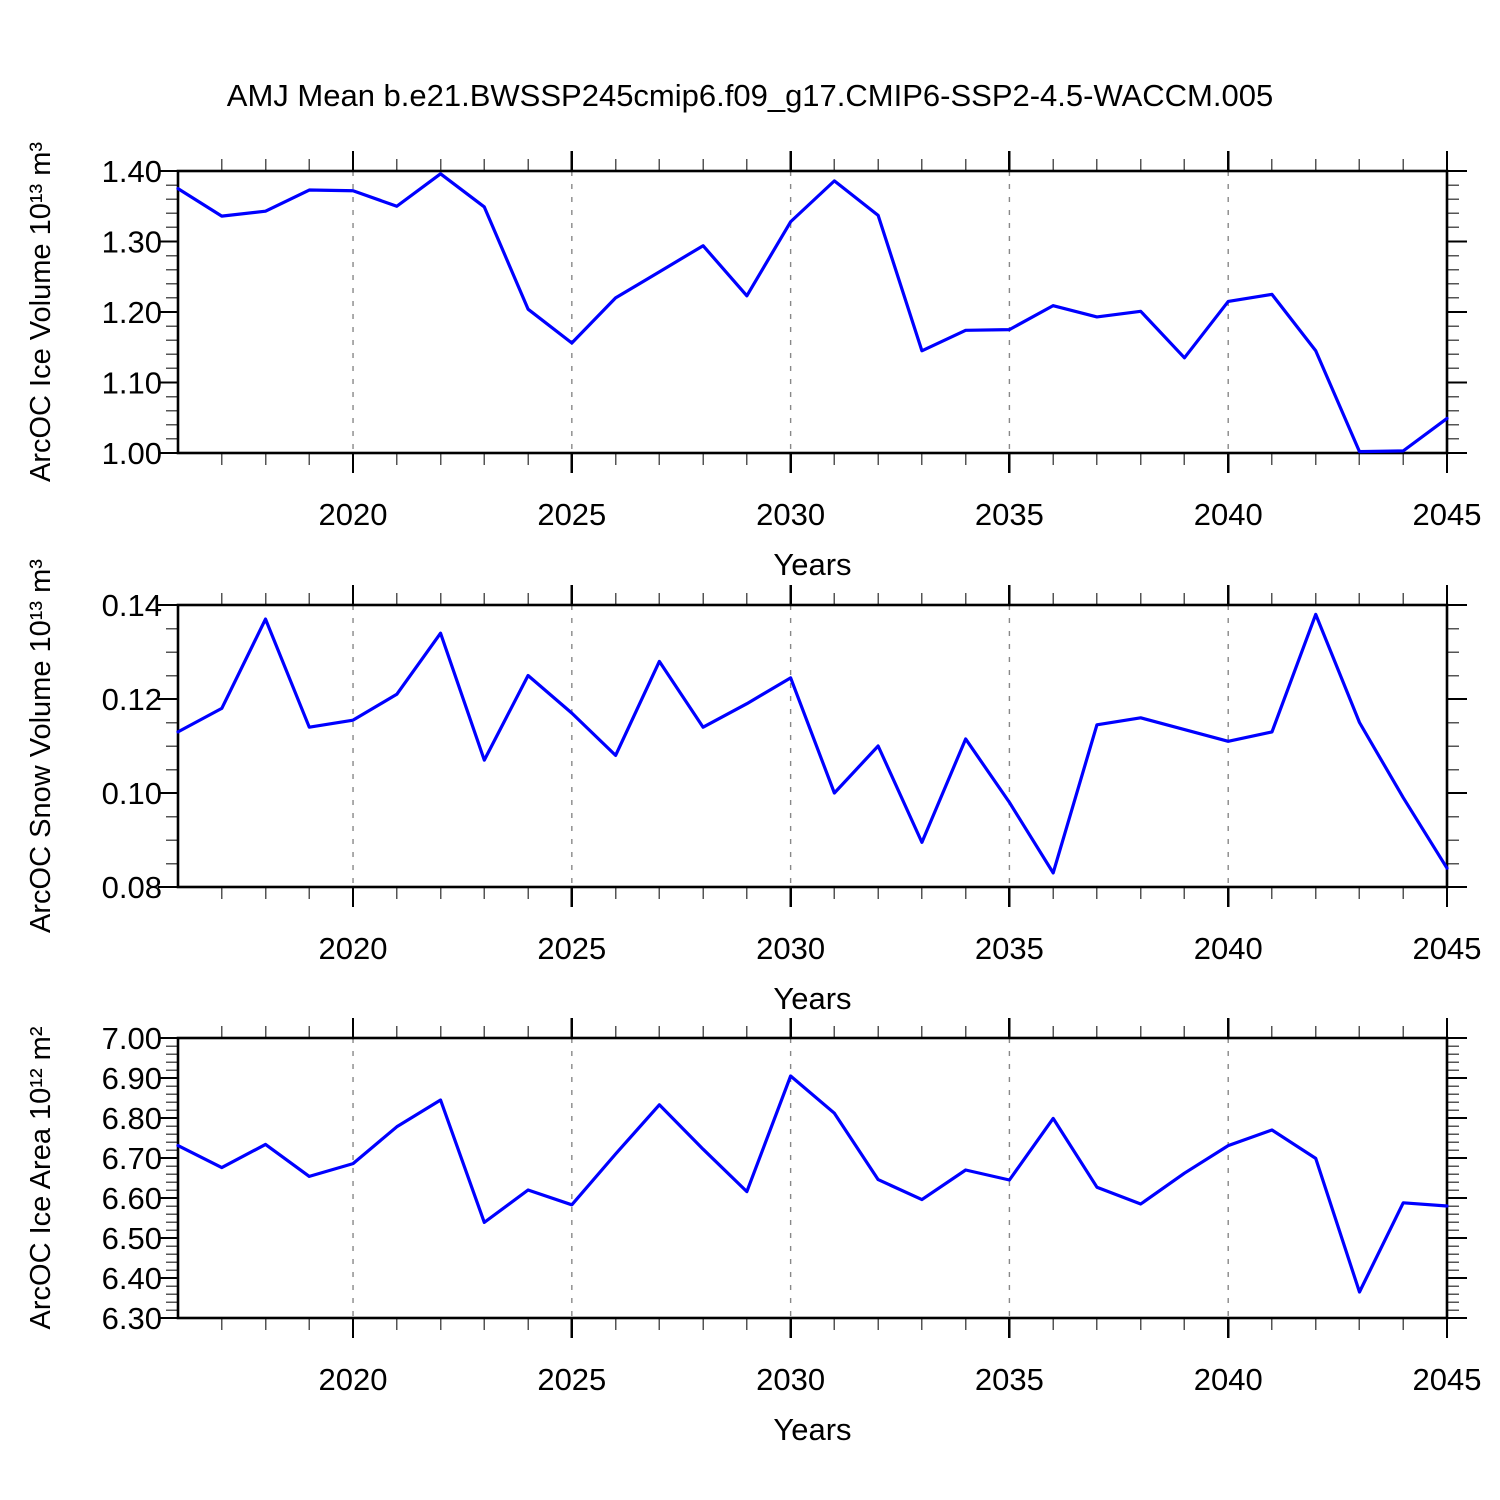 The width and height of the screenshot is (1500, 1500). I want to click on y-tick-label-6.60: 6.60, so click(132, 1198).